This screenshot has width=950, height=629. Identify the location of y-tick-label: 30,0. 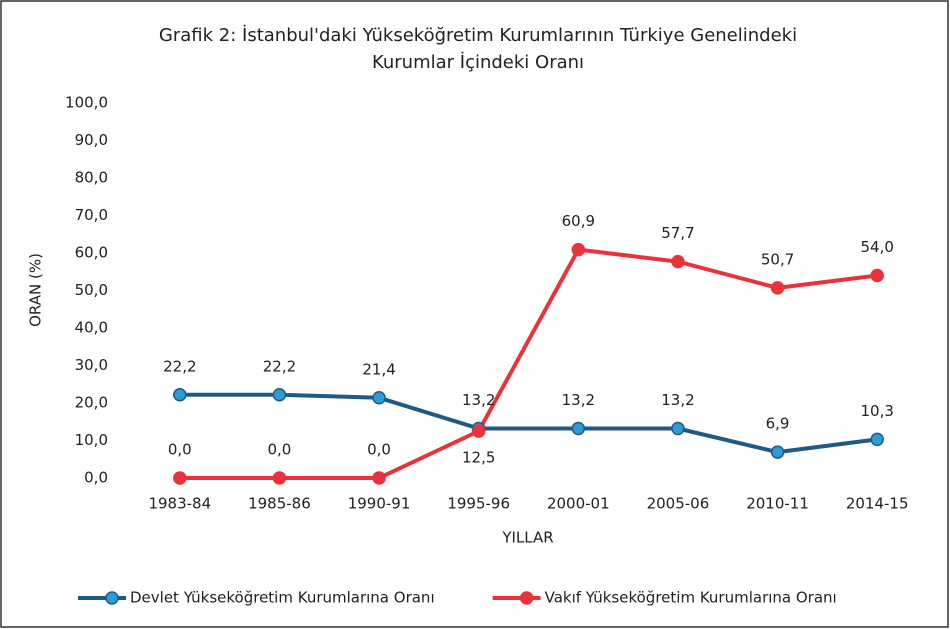
(91, 365).